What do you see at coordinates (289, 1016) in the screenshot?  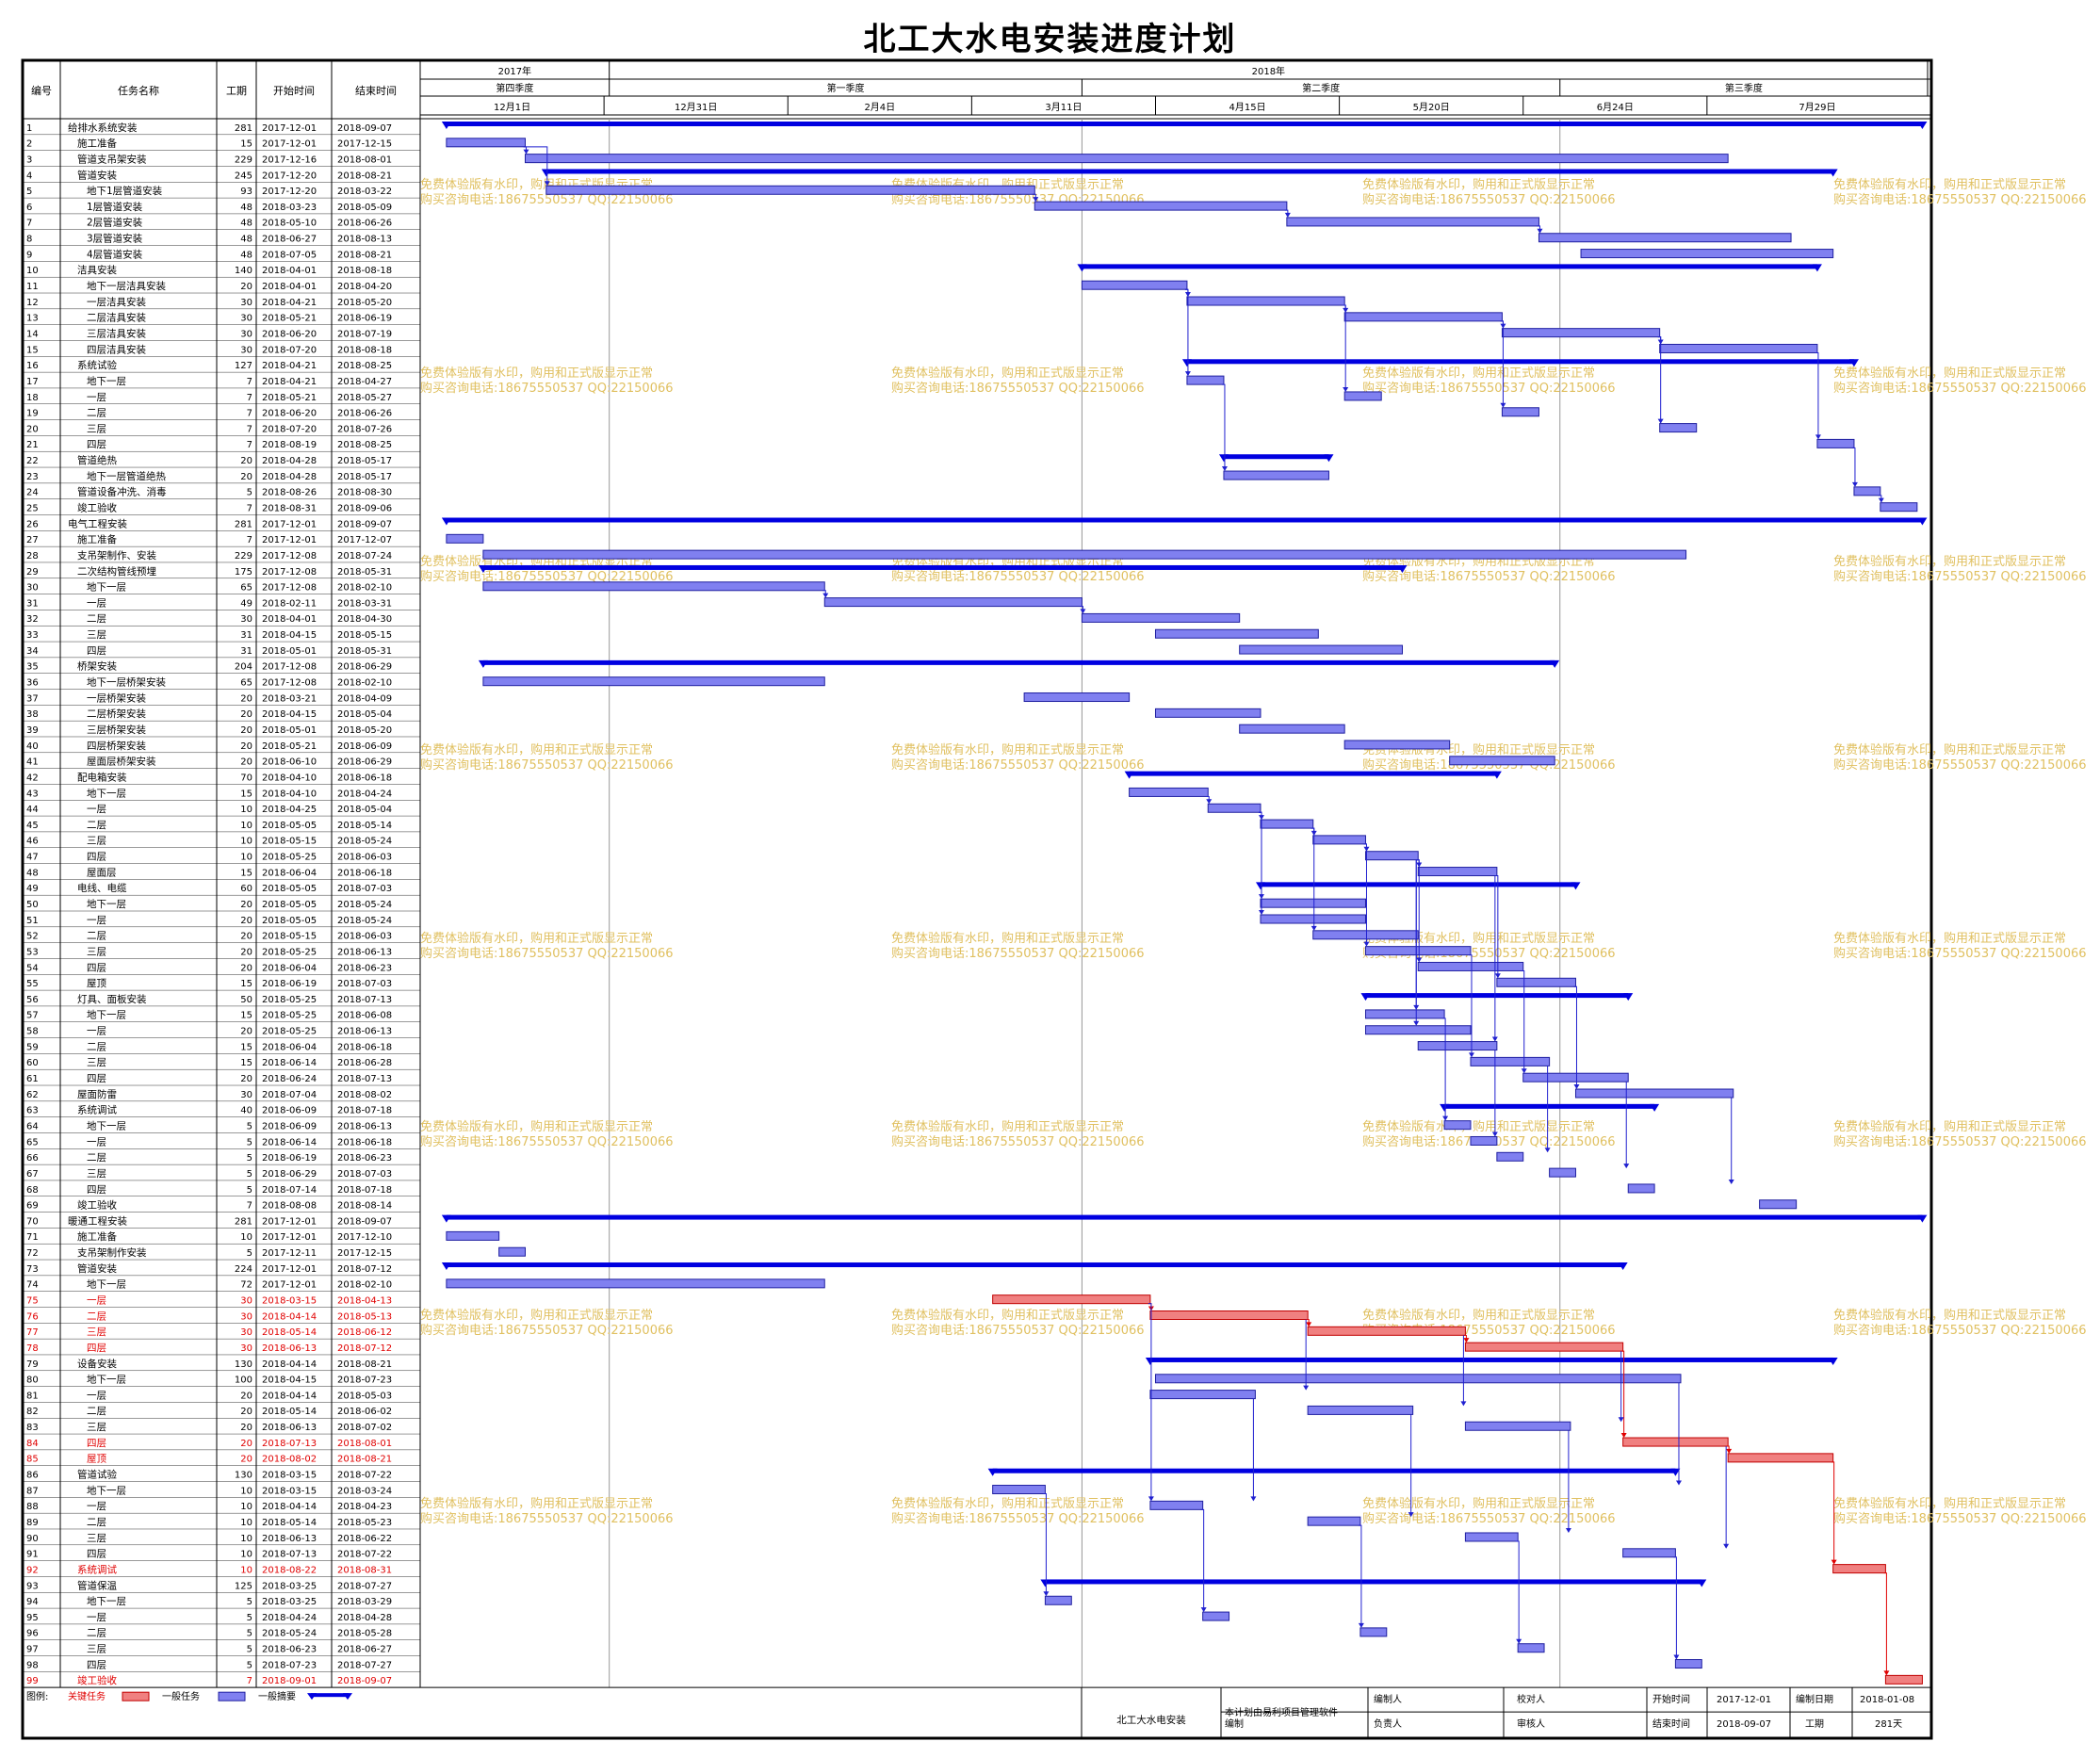 I see `task-start: 2018-05-25` at bounding box center [289, 1016].